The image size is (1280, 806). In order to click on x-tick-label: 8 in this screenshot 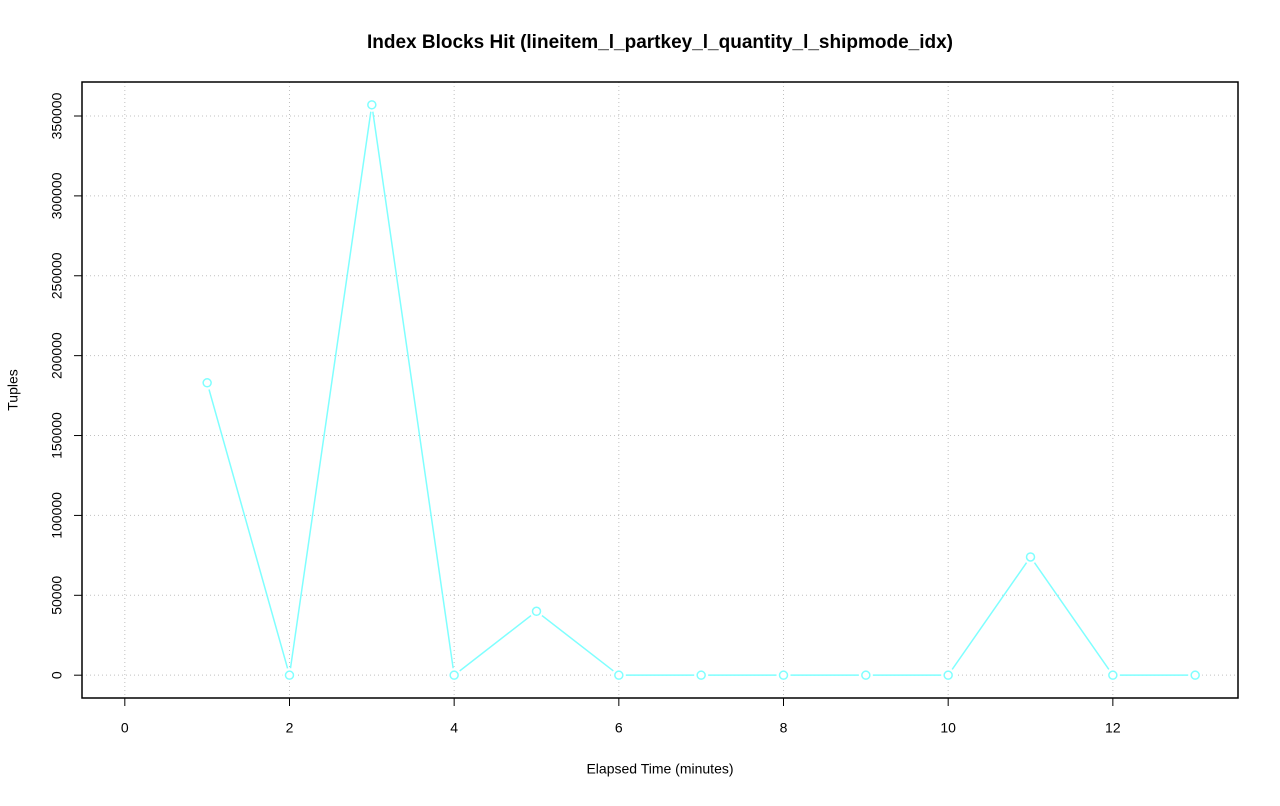, I will do `click(784, 728)`.